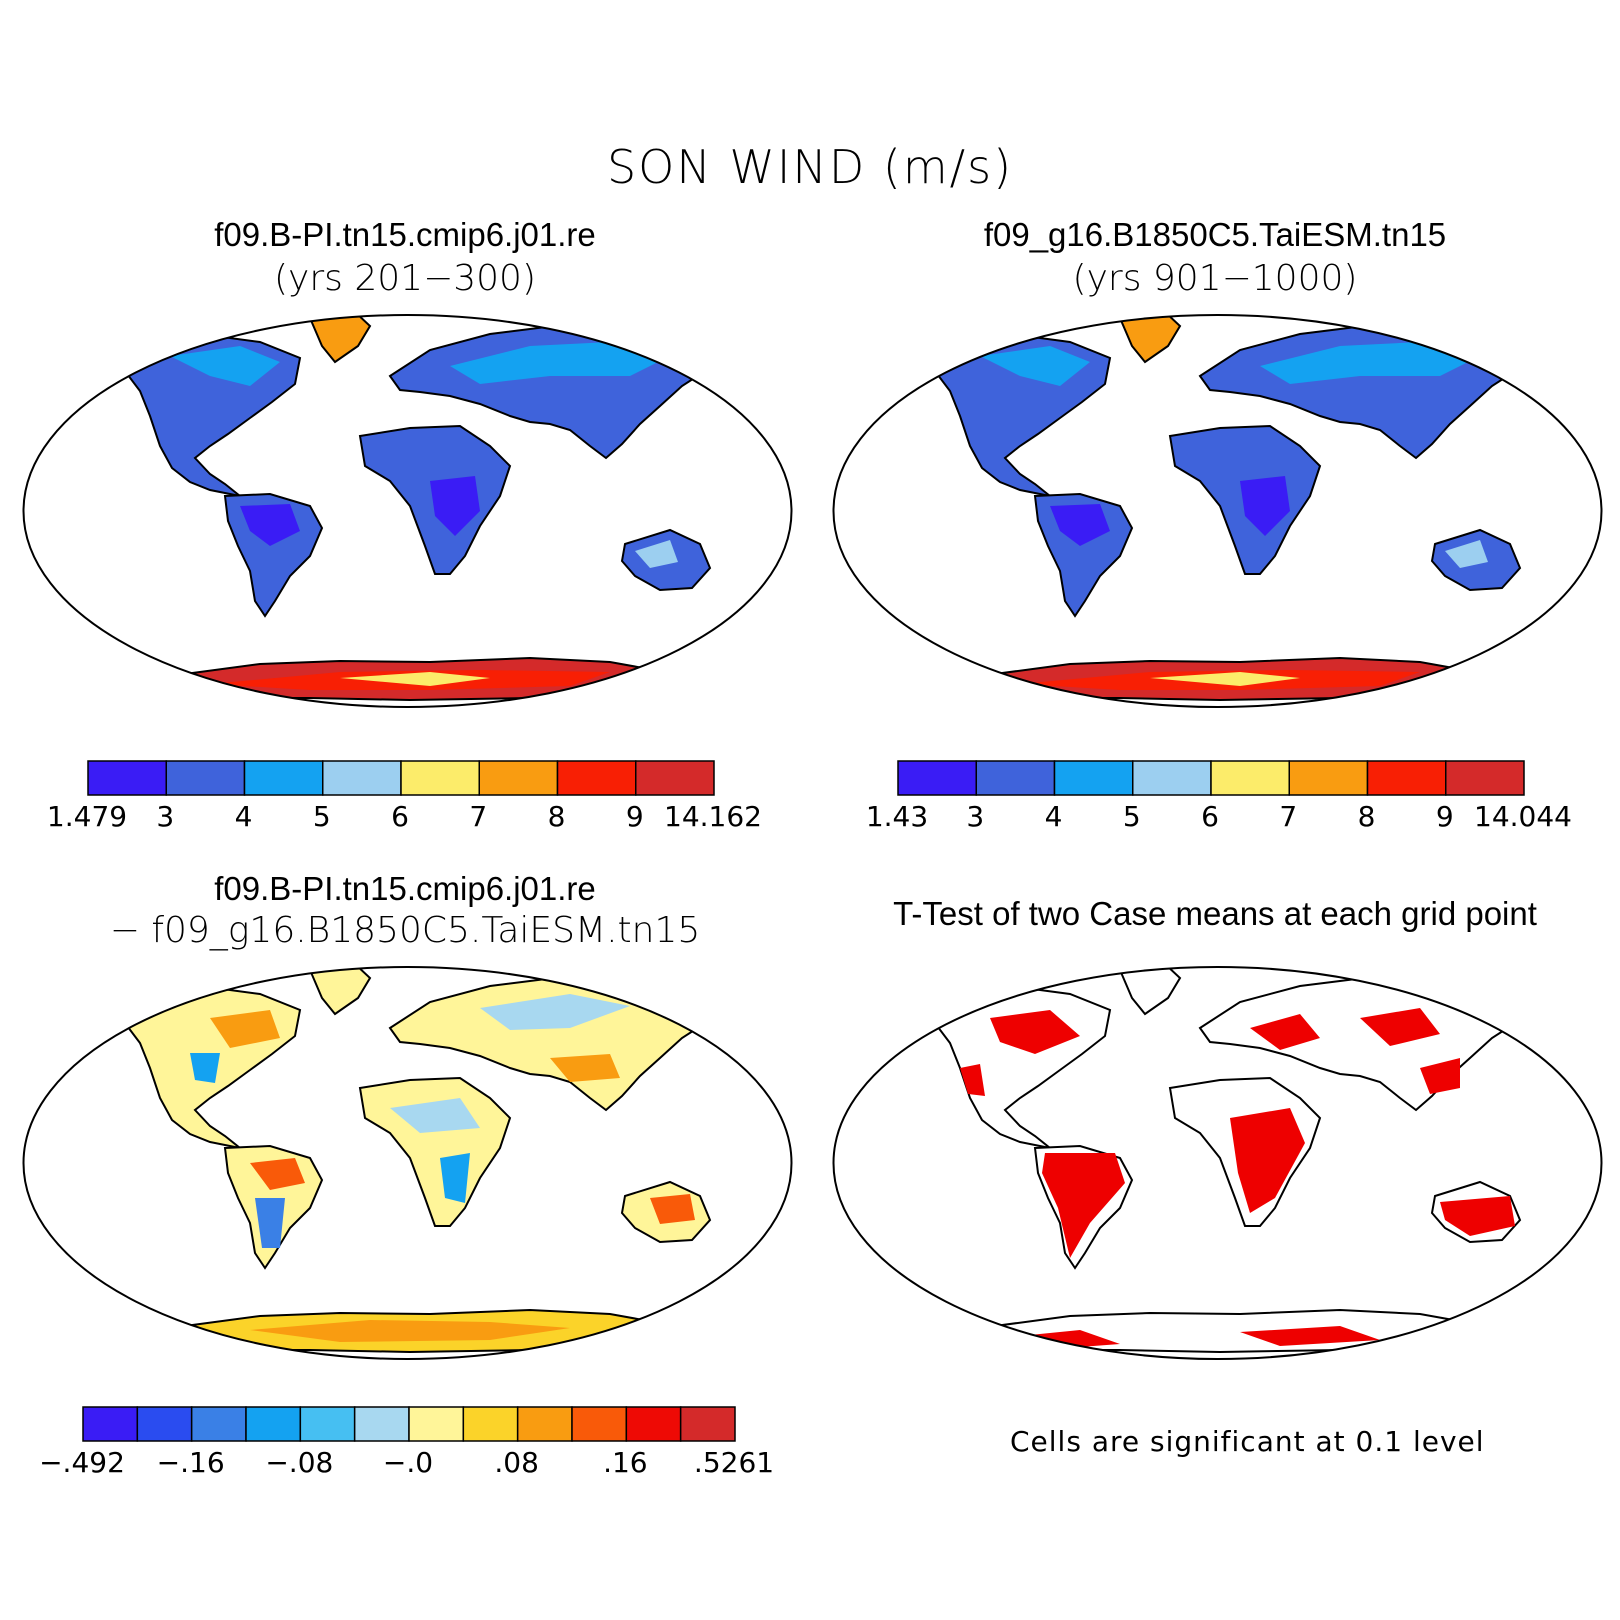 The width and height of the screenshot is (1620, 1620). I want to click on panel-1-subtitle: (yrs 201−300), so click(405, 278).